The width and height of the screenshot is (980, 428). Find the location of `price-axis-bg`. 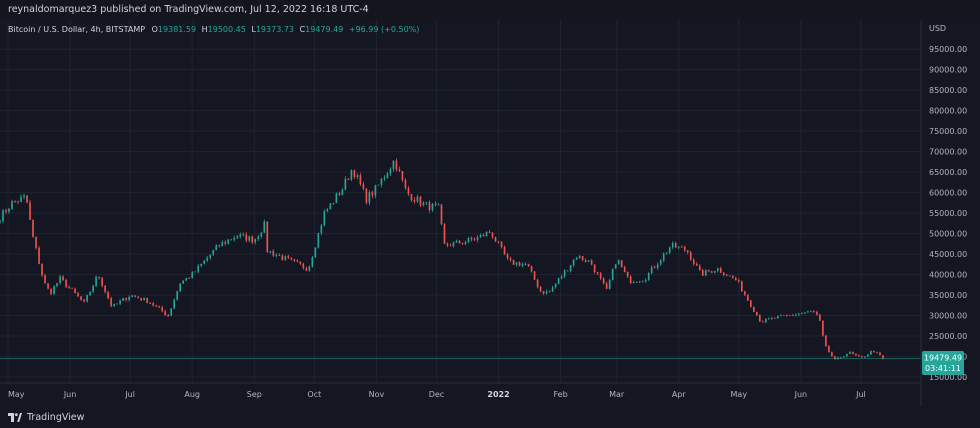

price-axis-bg is located at coordinates (950, 213).